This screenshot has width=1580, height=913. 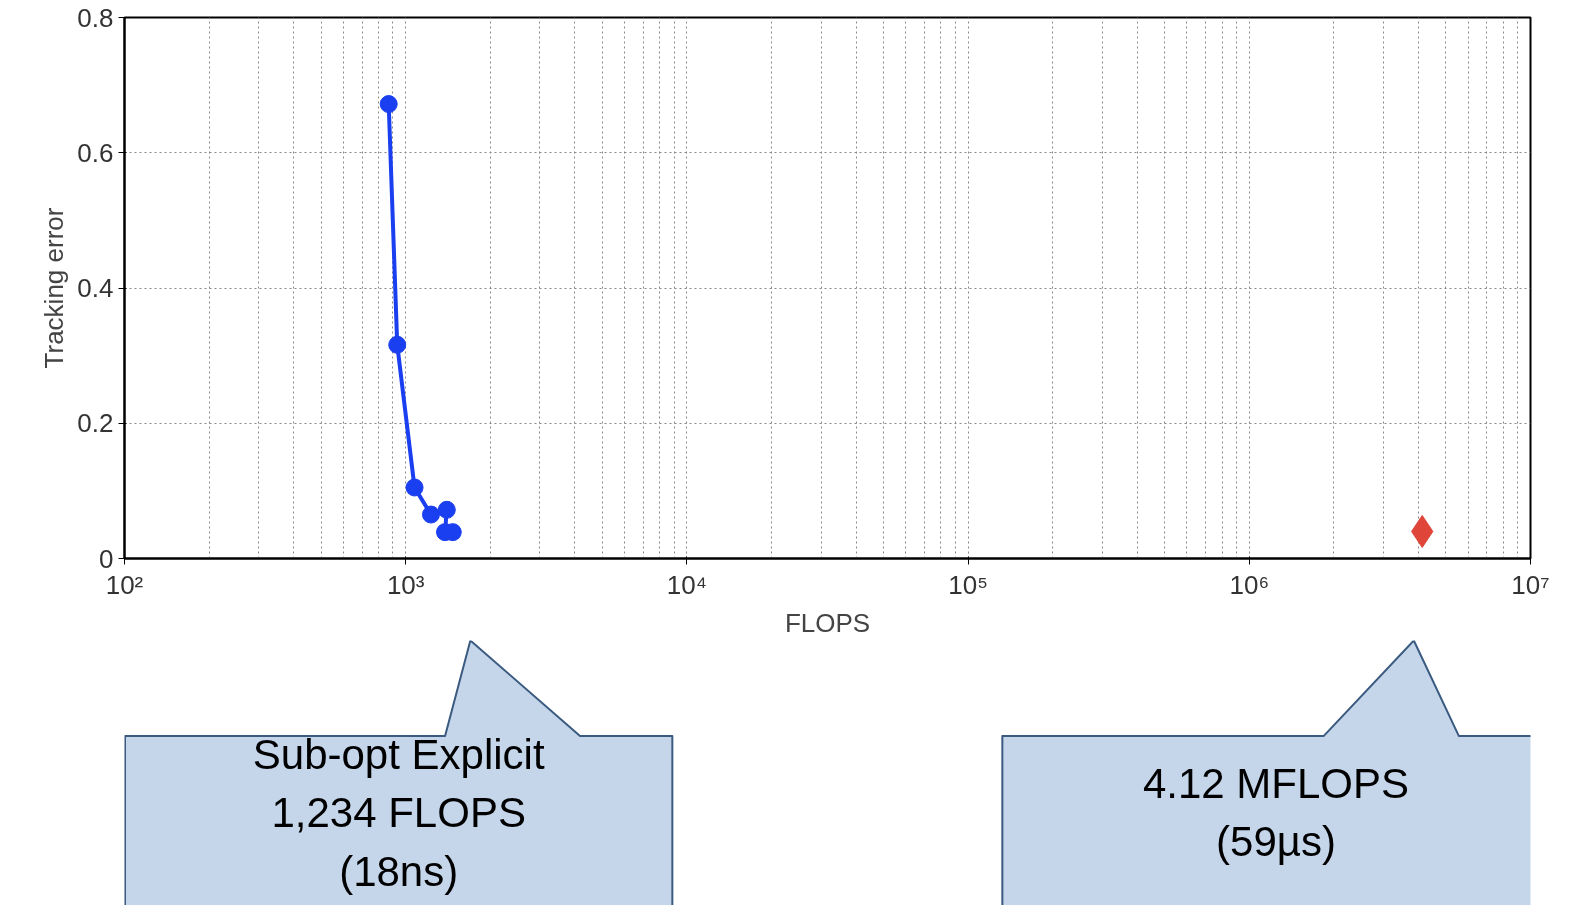 I want to click on x-tick-label: 10³, so click(x=405, y=584).